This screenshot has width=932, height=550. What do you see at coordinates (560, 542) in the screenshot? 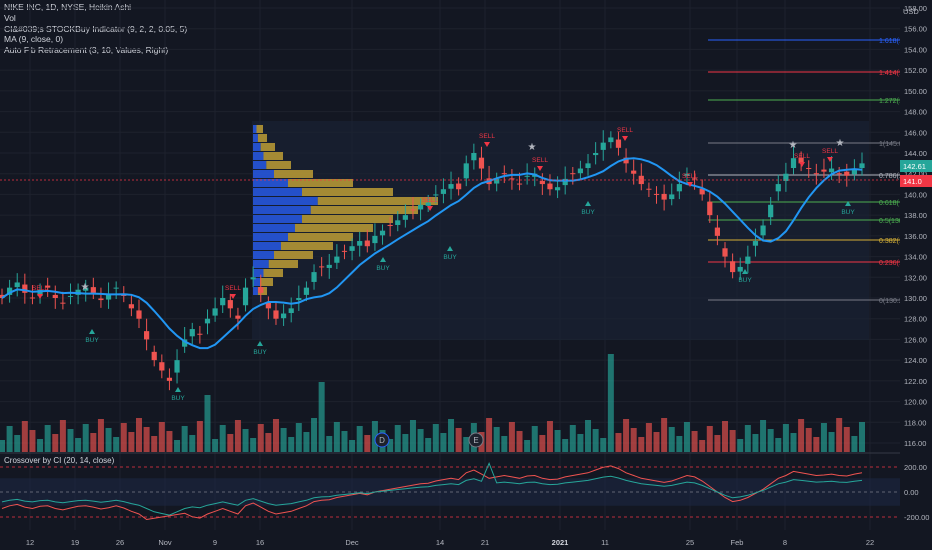
I see `time-tick: 2021` at bounding box center [560, 542].